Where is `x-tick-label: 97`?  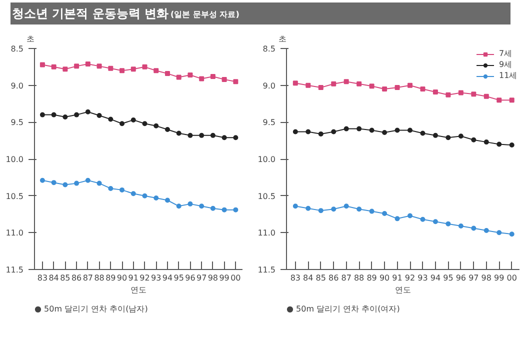
x-tick-label: 97 is located at coordinates (201, 278).